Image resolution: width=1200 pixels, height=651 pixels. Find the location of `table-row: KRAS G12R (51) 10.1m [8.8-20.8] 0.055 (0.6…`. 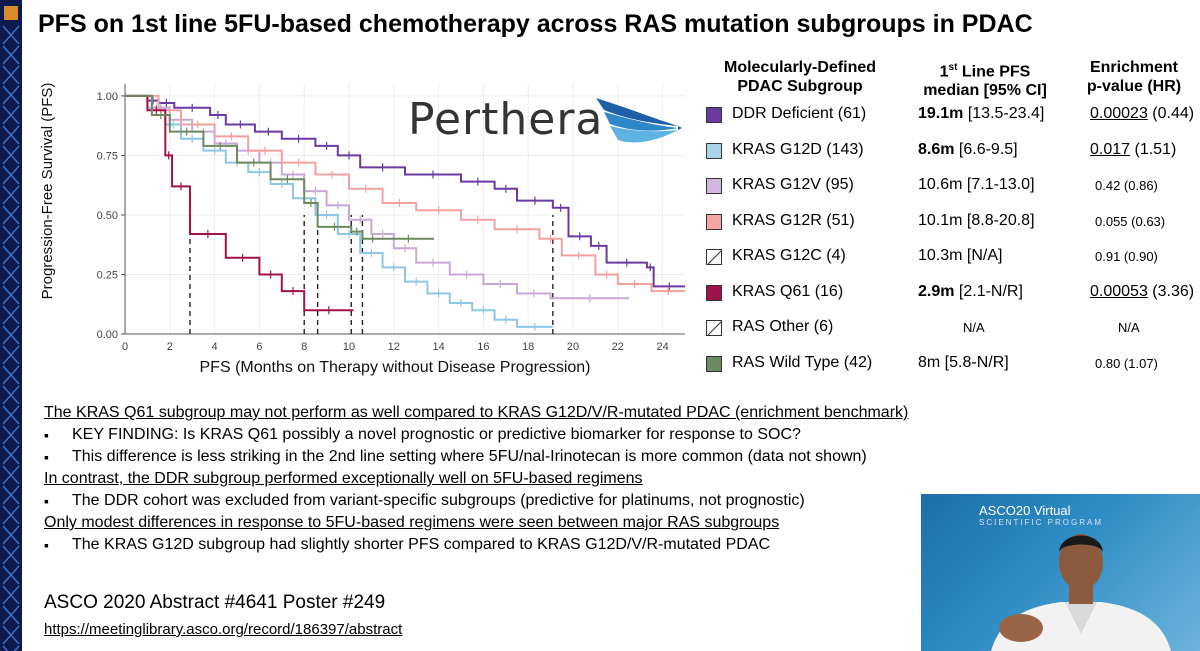

table-row: KRAS G12R (51) 10.1m [8.8-20.8] 0.055 (0.6… is located at coordinates (950, 222).